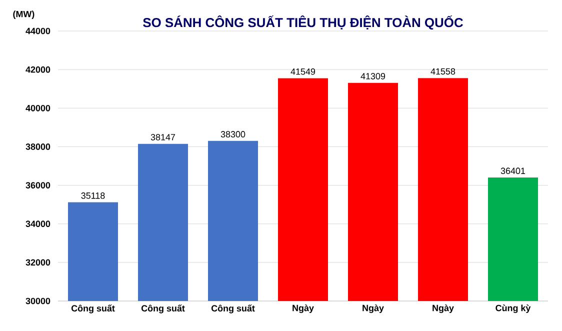 The width and height of the screenshot is (562, 331). I want to click on y-tick-label: 42000, so click(38, 69).